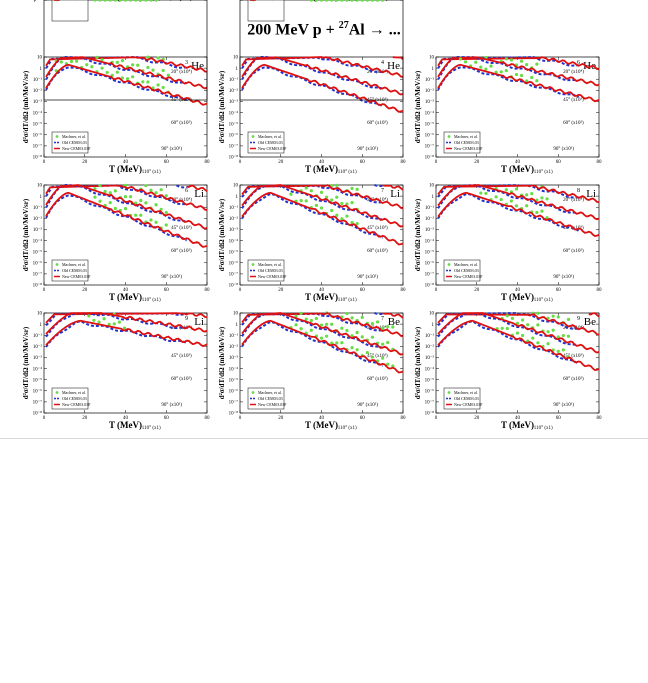 The image size is (648, 683). Describe the element at coordinates (543, 300) in the screenshot. I see `angle-label: 110° (x1)` at that location.